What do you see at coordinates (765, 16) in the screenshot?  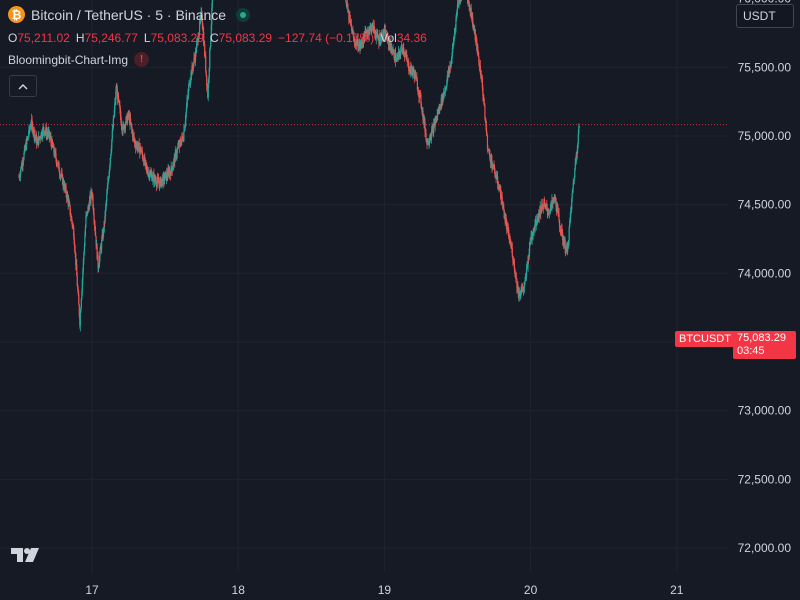 I see `currency-selector: USDT` at bounding box center [765, 16].